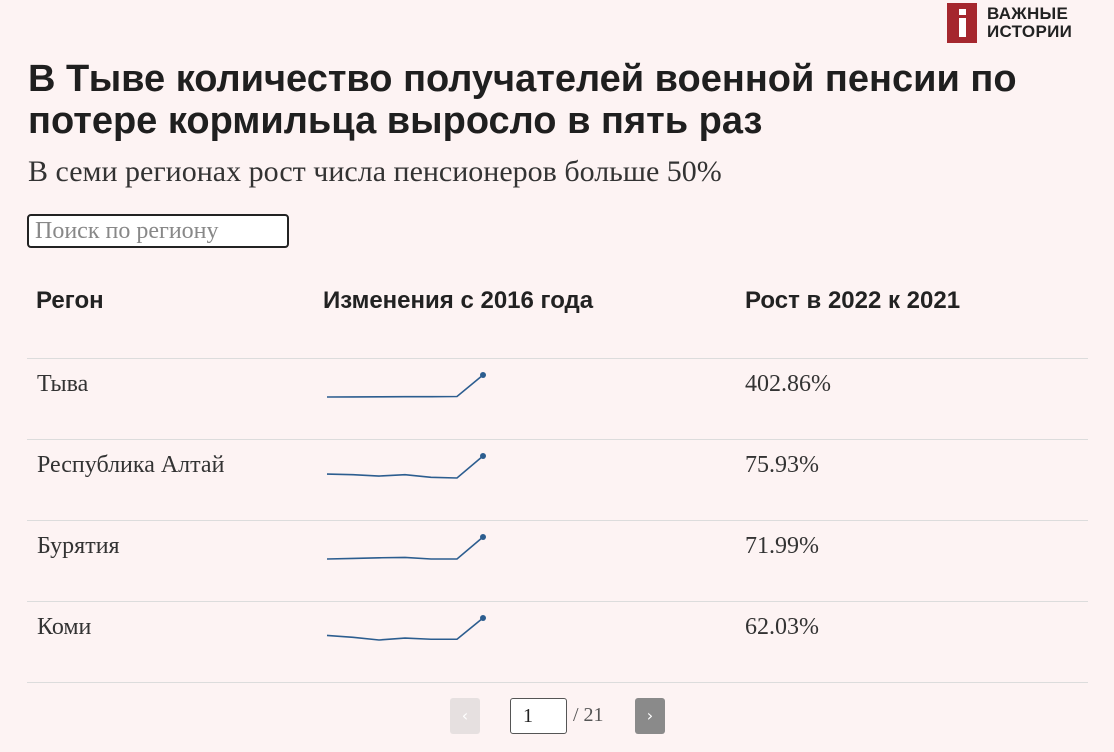 The width and height of the screenshot is (1114, 752). What do you see at coordinates (158, 231) in the screenshot?
I see `region-search-input` at bounding box center [158, 231].